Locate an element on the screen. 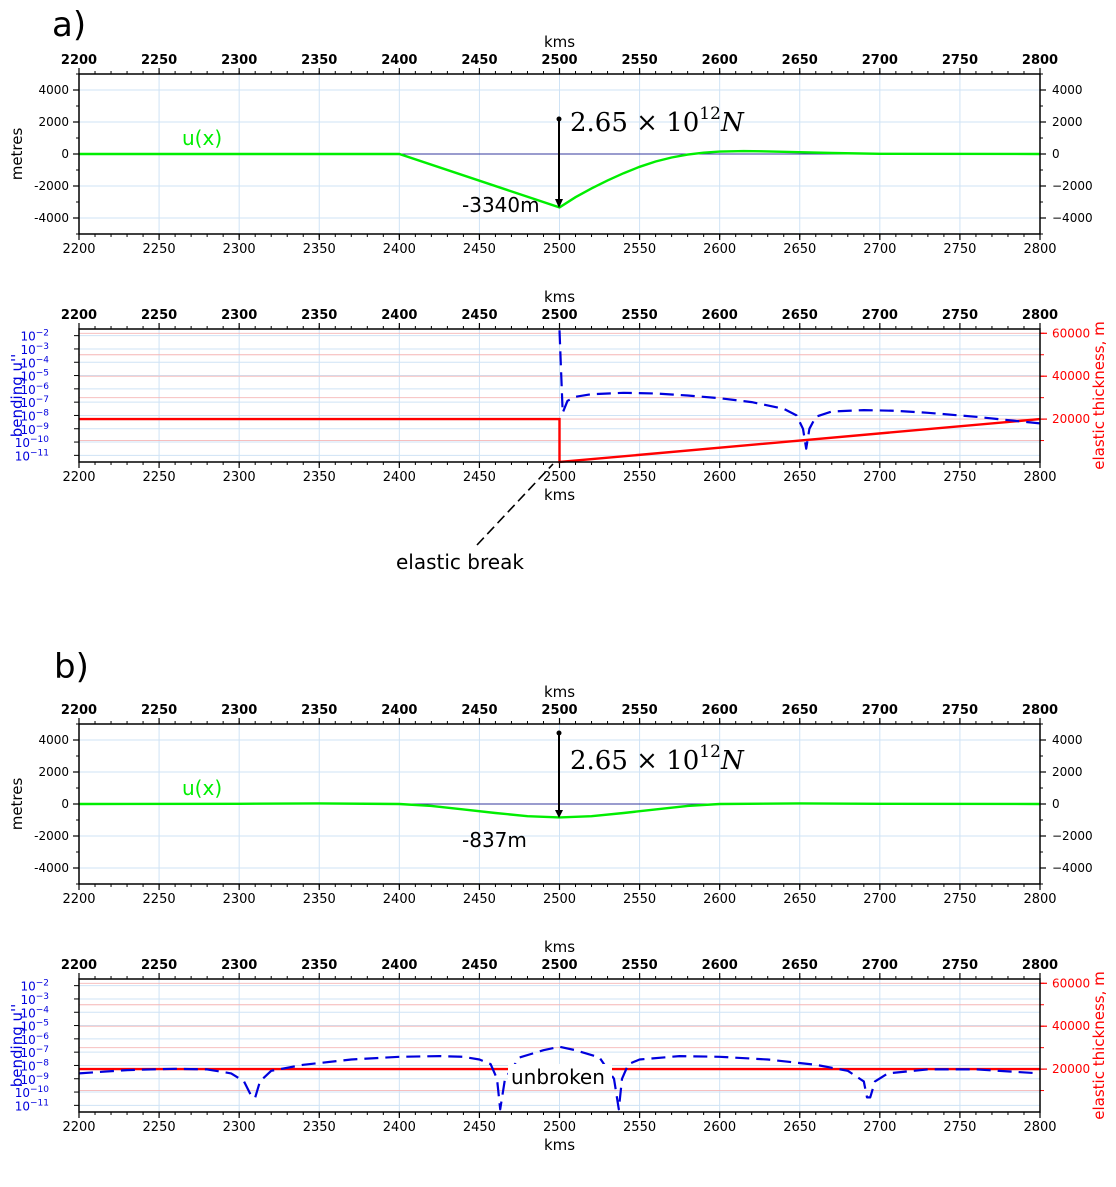 Image resolution: width=1116 pixels, height=1187 pixels. x-tick-label-top: 2700 is located at coordinates (880, 710).